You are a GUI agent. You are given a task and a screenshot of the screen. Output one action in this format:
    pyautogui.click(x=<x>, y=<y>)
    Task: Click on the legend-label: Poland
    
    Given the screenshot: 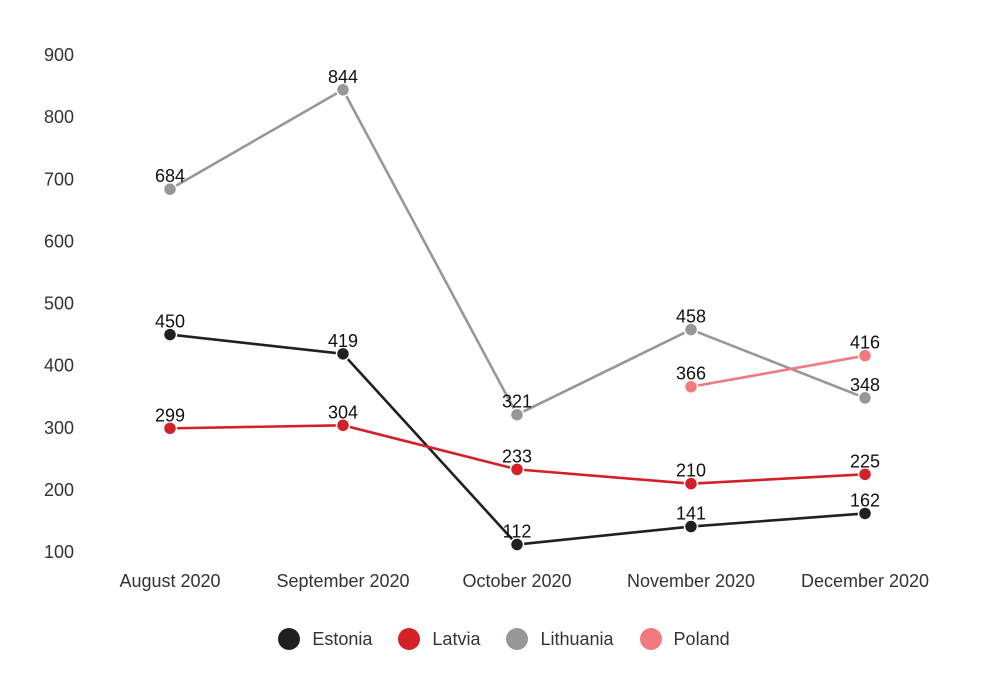 What is the action you would take?
    pyautogui.click(x=701, y=638)
    